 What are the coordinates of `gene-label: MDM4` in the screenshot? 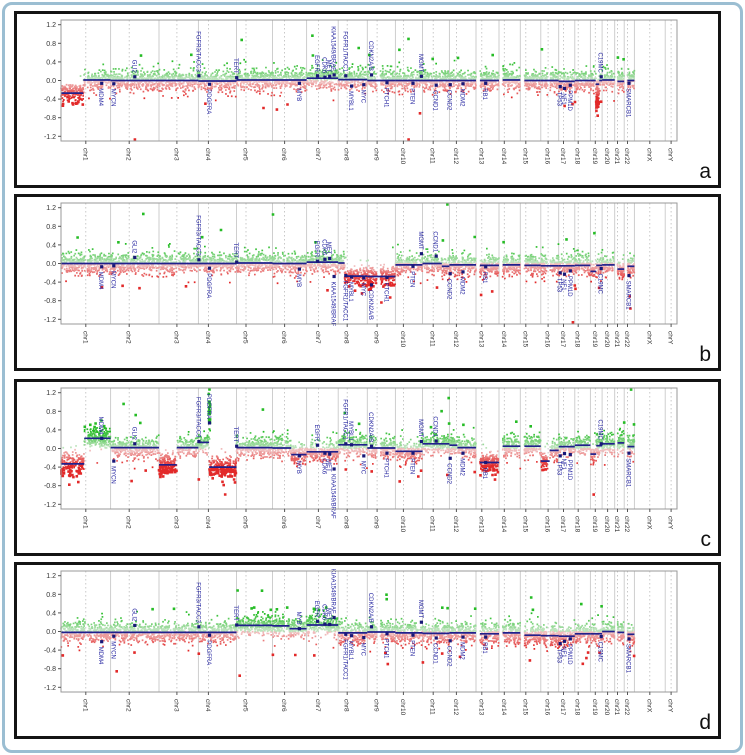 It's located at (100, 426).